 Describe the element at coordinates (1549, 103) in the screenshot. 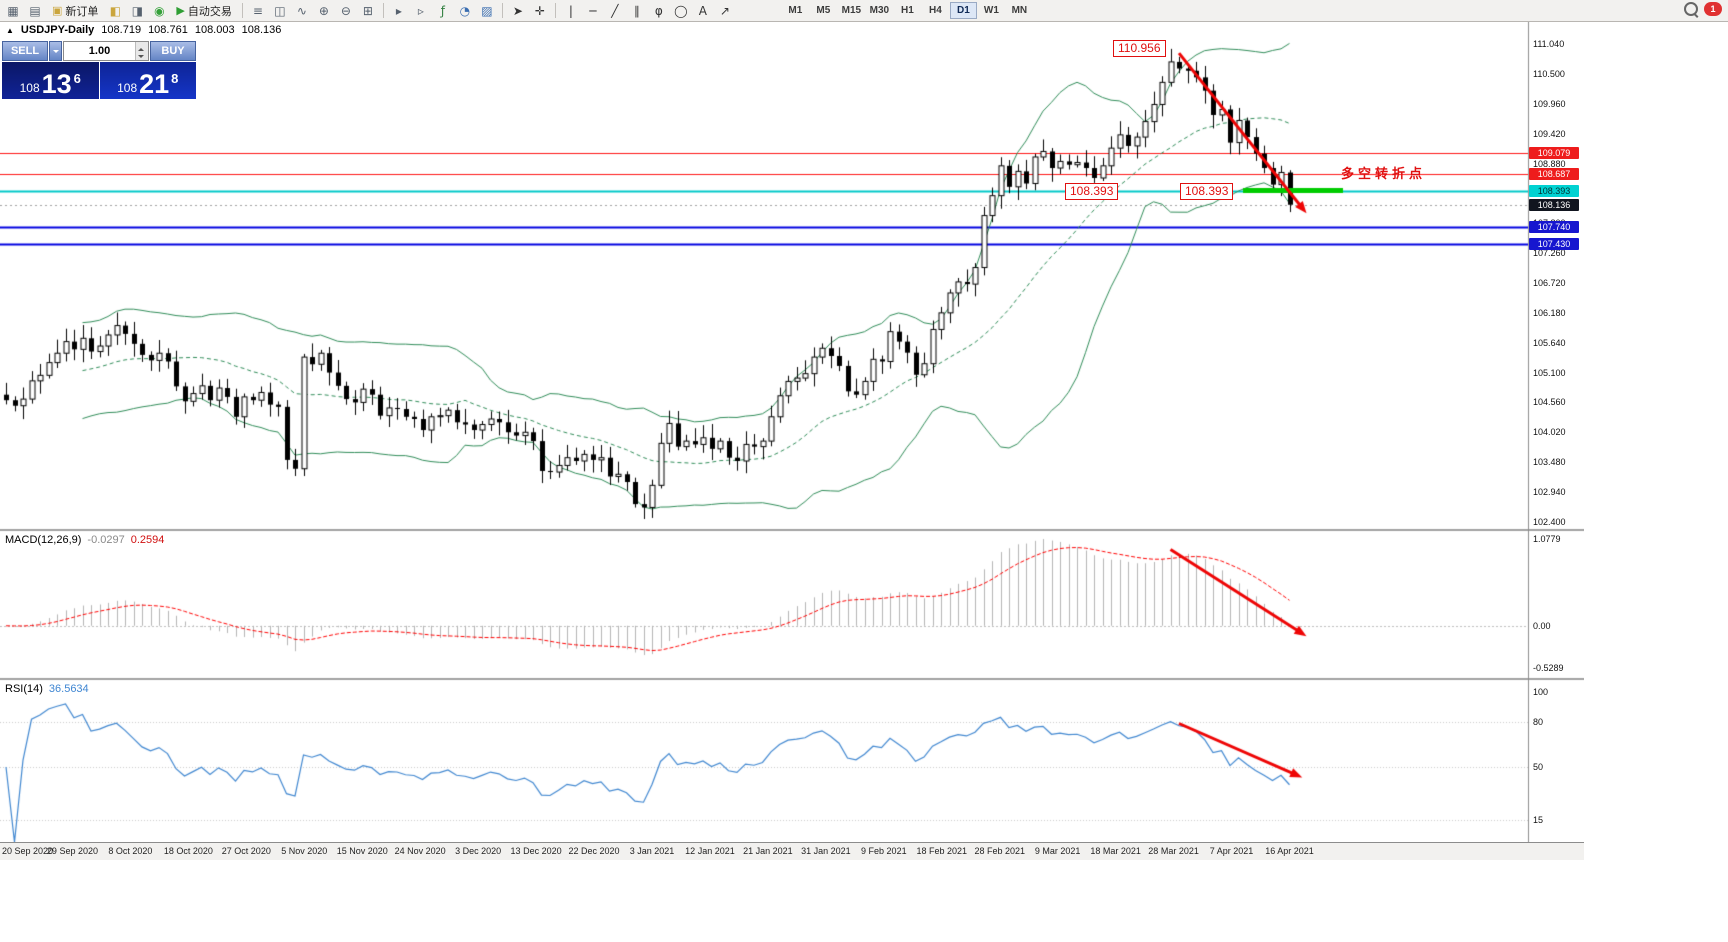

I see `price-axis-label: 109.960` at that location.